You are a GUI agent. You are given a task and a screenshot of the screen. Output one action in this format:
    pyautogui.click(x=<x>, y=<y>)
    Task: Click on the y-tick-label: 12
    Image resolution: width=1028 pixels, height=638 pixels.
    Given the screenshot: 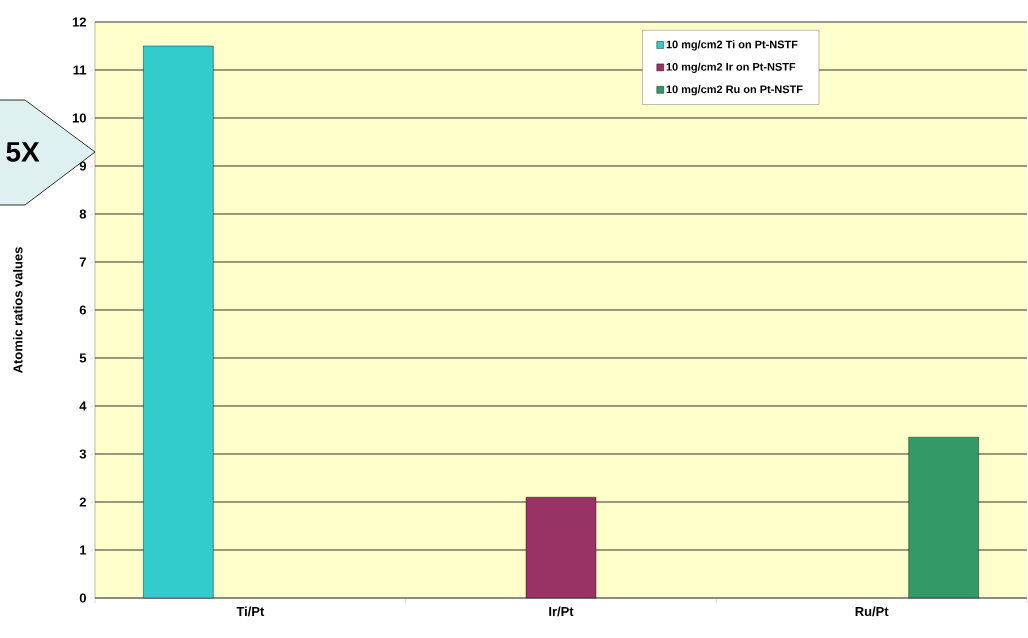 What is the action you would take?
    pyautogui.click(x=79, y=22)
    